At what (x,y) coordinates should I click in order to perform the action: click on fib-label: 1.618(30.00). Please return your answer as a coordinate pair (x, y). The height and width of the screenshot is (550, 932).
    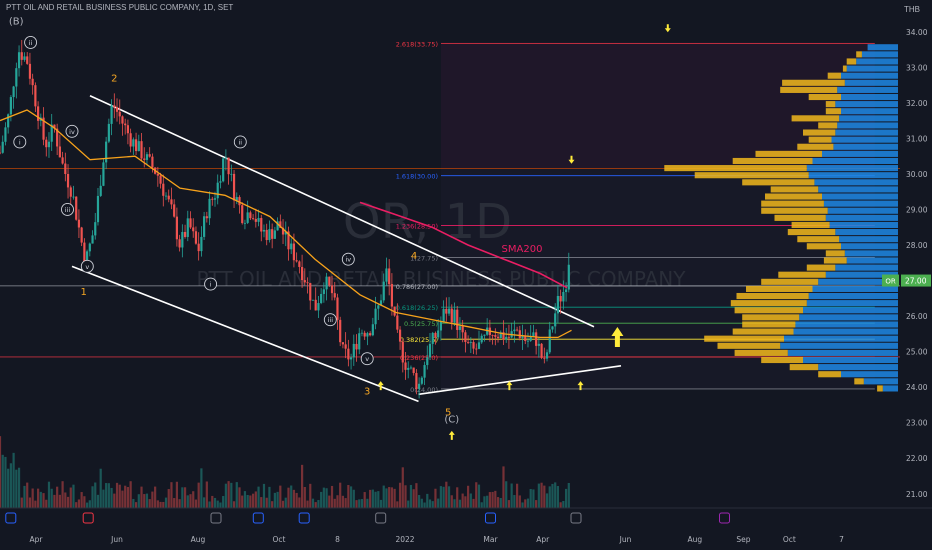
    Looking at the image, I should click on (417, 177).